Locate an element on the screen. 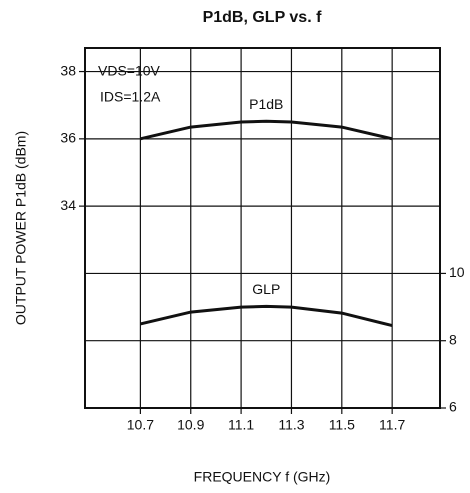  series-label: P1dB is located at coordinates (266, 104).